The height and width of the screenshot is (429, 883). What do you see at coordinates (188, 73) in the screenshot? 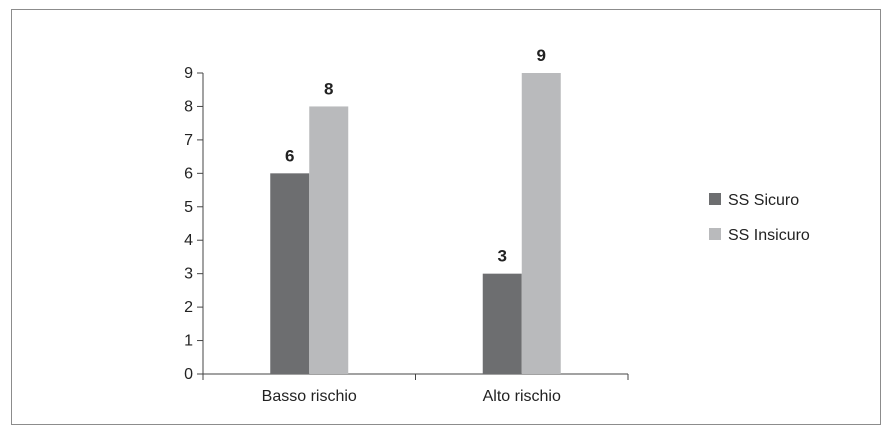
I see `y-tick-label: 9` at bounding box center [188, 73].